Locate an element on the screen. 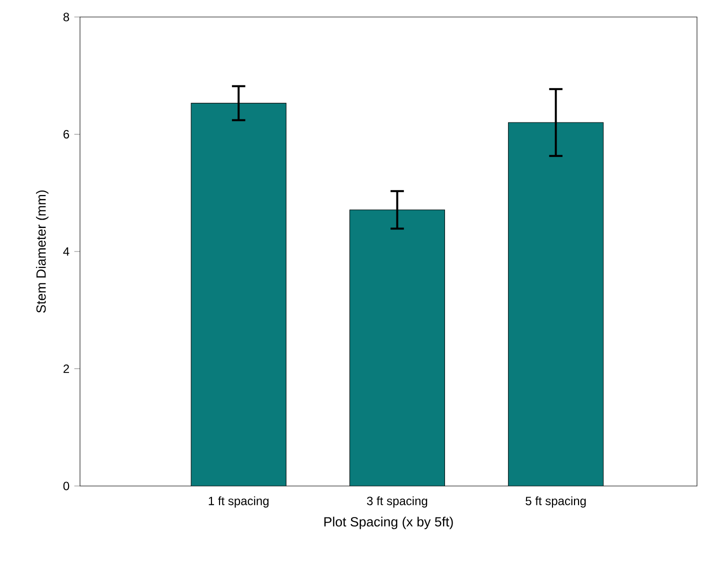  x-tick-label: 1 ft spacing is located at coordinates (238, 502).